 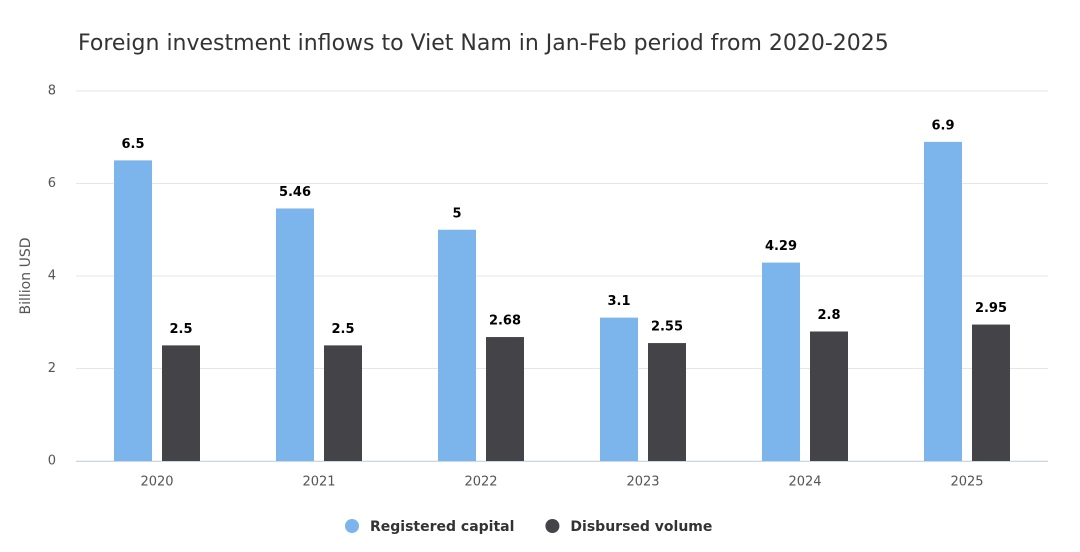 What do you see at coordinates (991, 308) in the screenshot?
I see `data-label: 2.95` at bounding box center [991, 308].